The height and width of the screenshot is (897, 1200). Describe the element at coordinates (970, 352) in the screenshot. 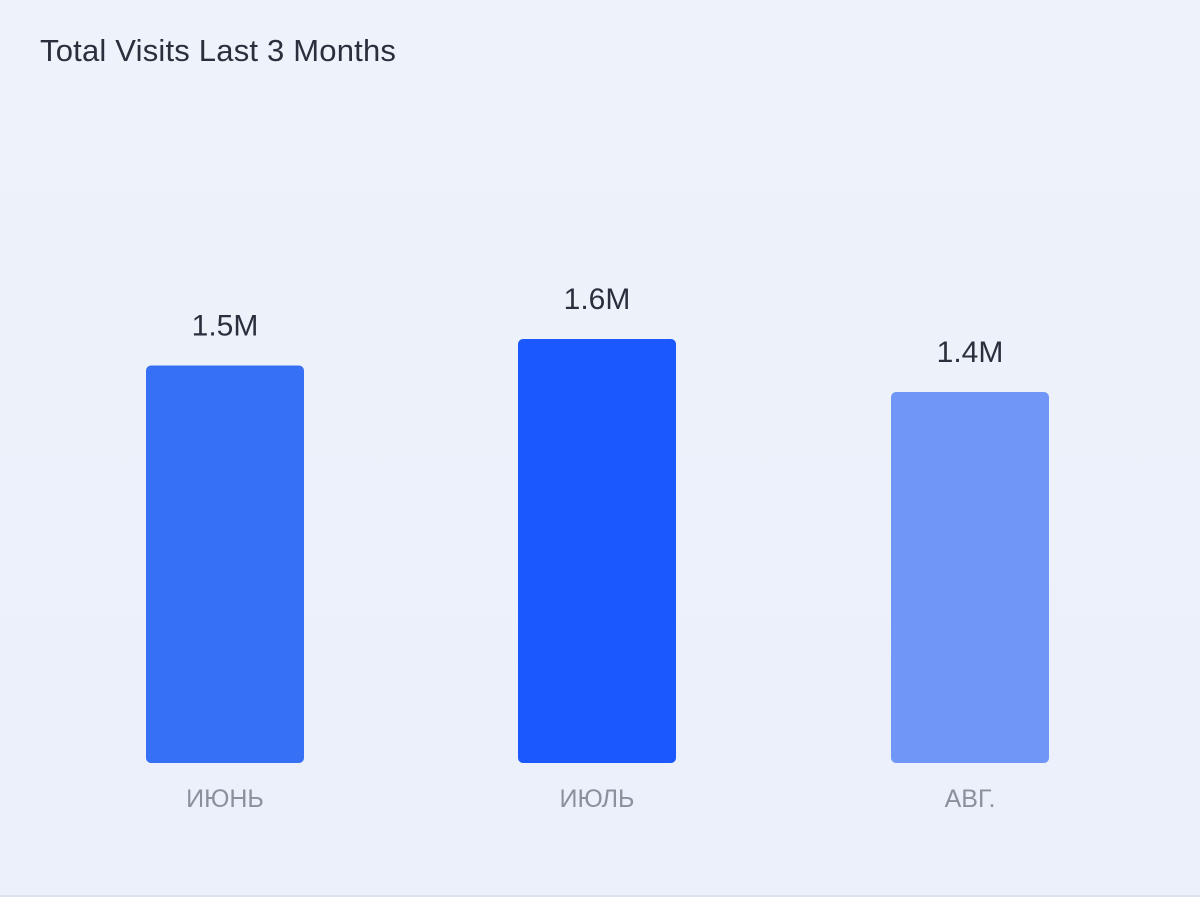

I see `bar-value-label: 1.4M` at that location.